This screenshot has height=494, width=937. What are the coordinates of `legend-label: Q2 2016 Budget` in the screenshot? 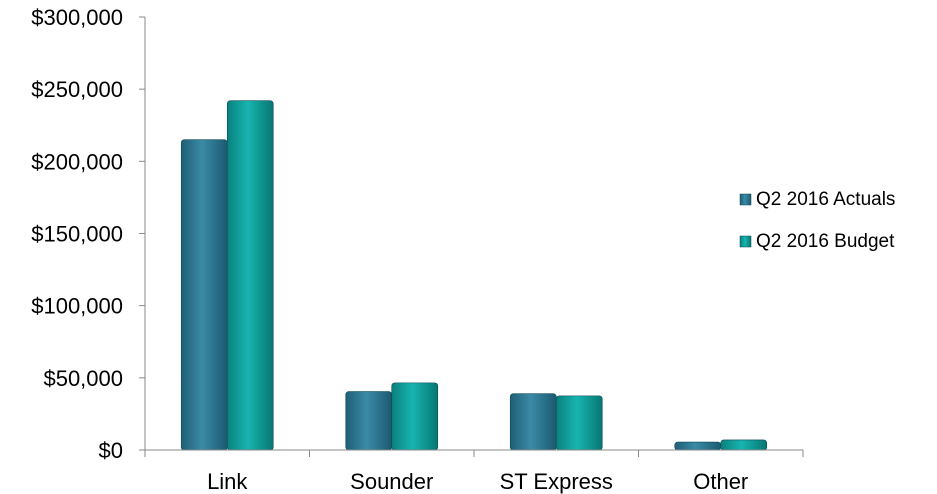 It's located at (825, 241).